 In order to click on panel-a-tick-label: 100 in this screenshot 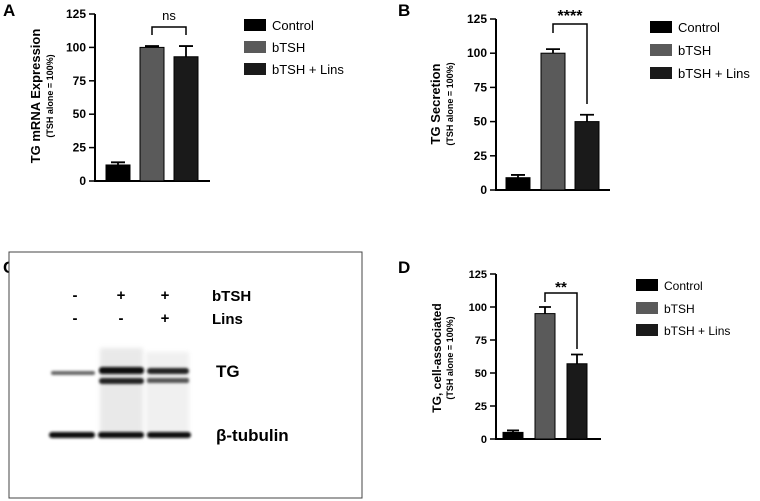, I will do `click(76, 47)`.